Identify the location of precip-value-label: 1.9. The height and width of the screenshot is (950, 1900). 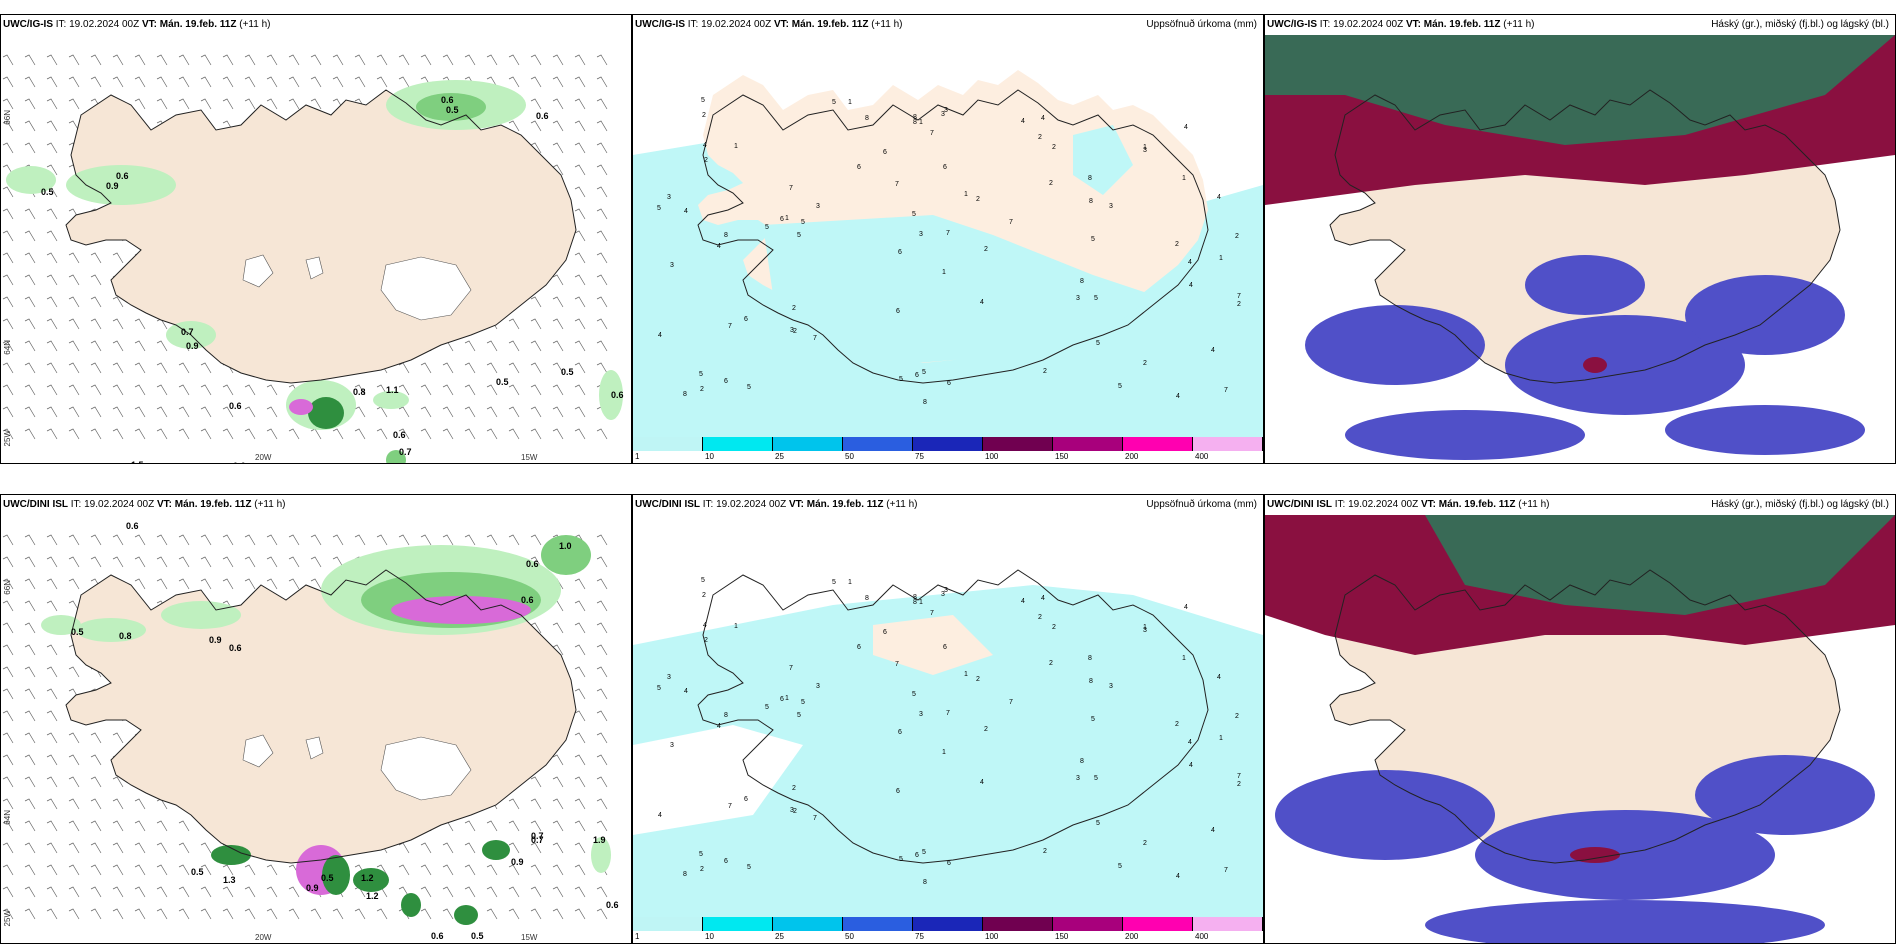
(599, 840).